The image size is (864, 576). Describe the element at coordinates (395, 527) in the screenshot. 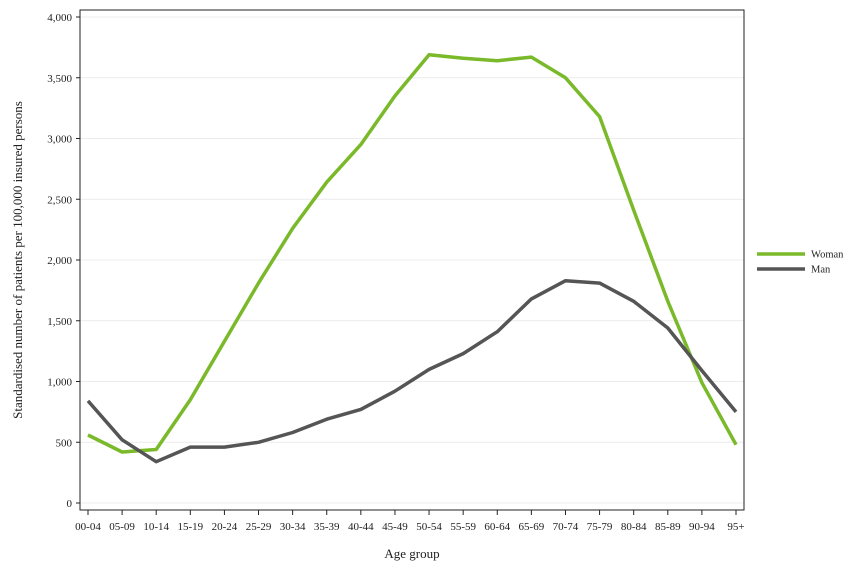

I see `x-tick-label: 45-49` at that location.